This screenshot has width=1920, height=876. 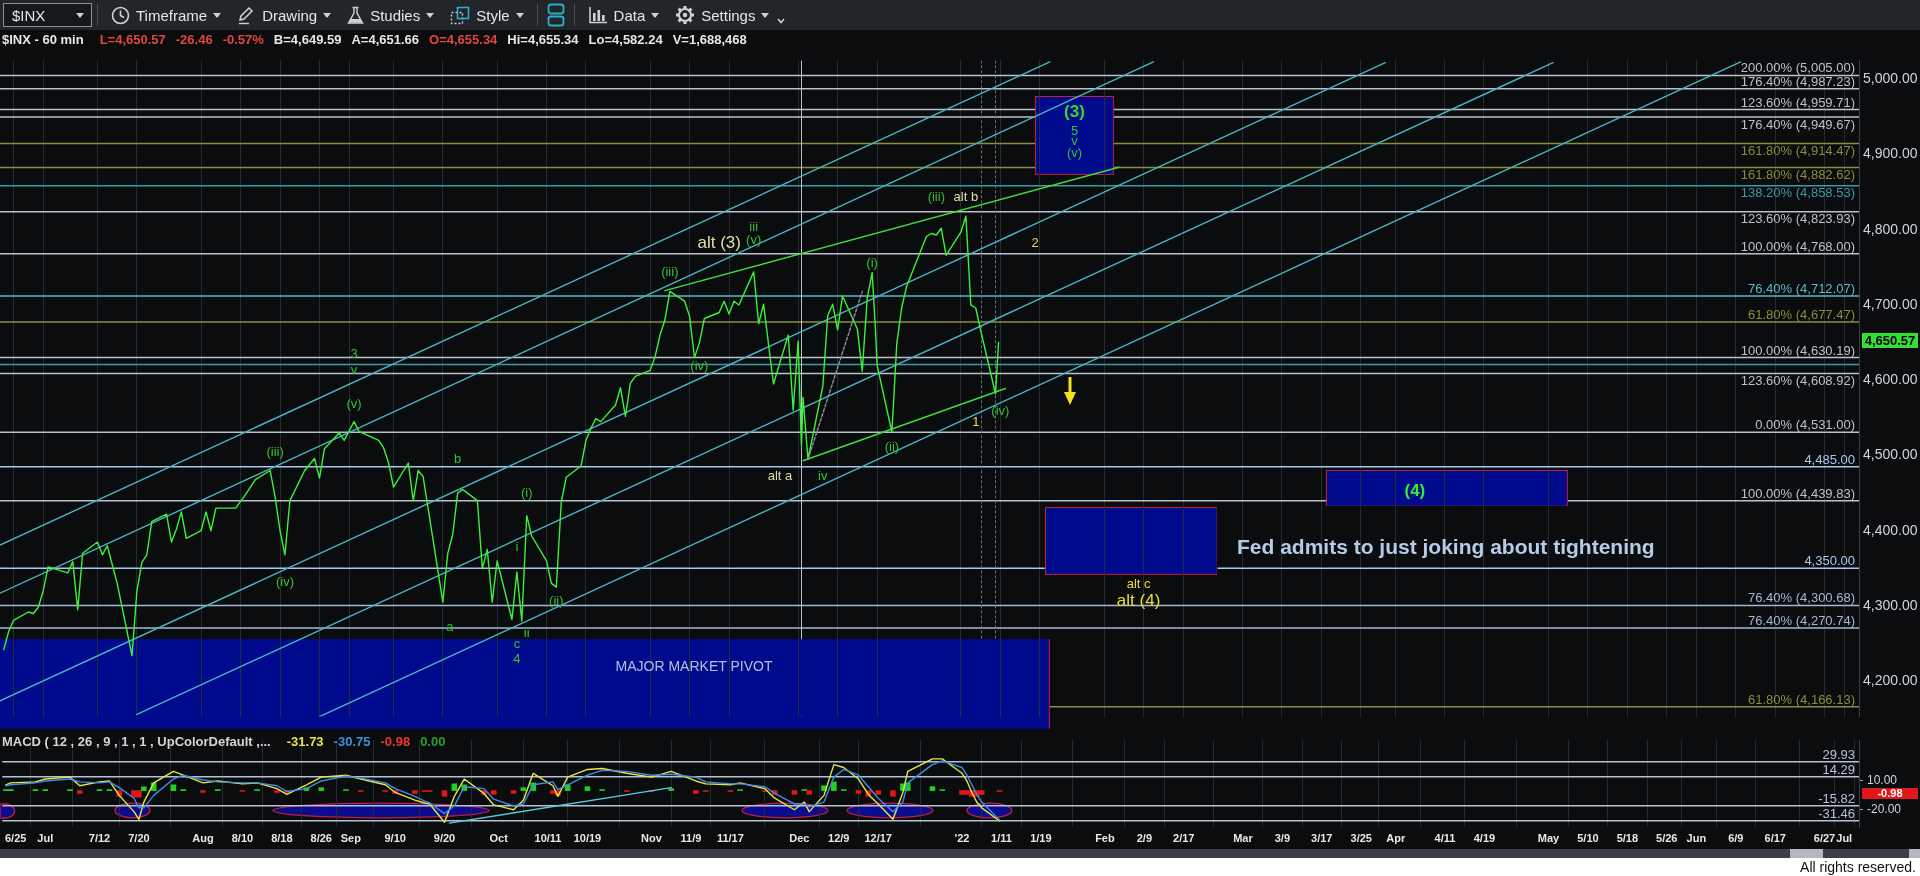 I want to click on text: Timeframe, so click(x=172, y=15).